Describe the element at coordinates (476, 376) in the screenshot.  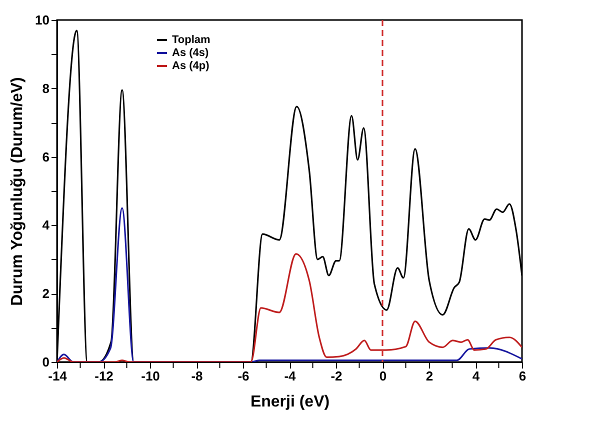
I see `x-tick-label: 4` at that location.